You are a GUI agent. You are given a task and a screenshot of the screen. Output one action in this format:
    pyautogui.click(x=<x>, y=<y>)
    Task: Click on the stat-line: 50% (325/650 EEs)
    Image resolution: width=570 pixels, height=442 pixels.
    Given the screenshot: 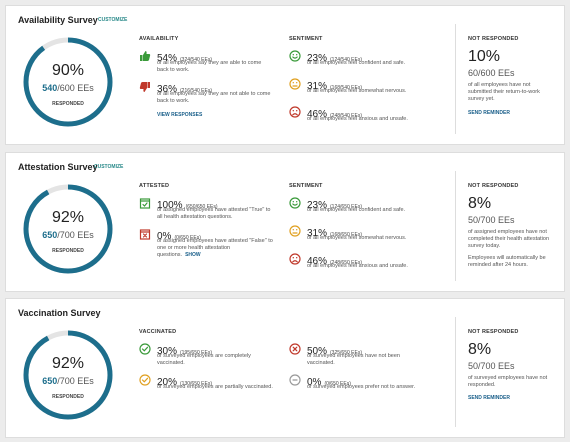 What is the action you would take?
    pyautogui.click(x=334, y=350)
    